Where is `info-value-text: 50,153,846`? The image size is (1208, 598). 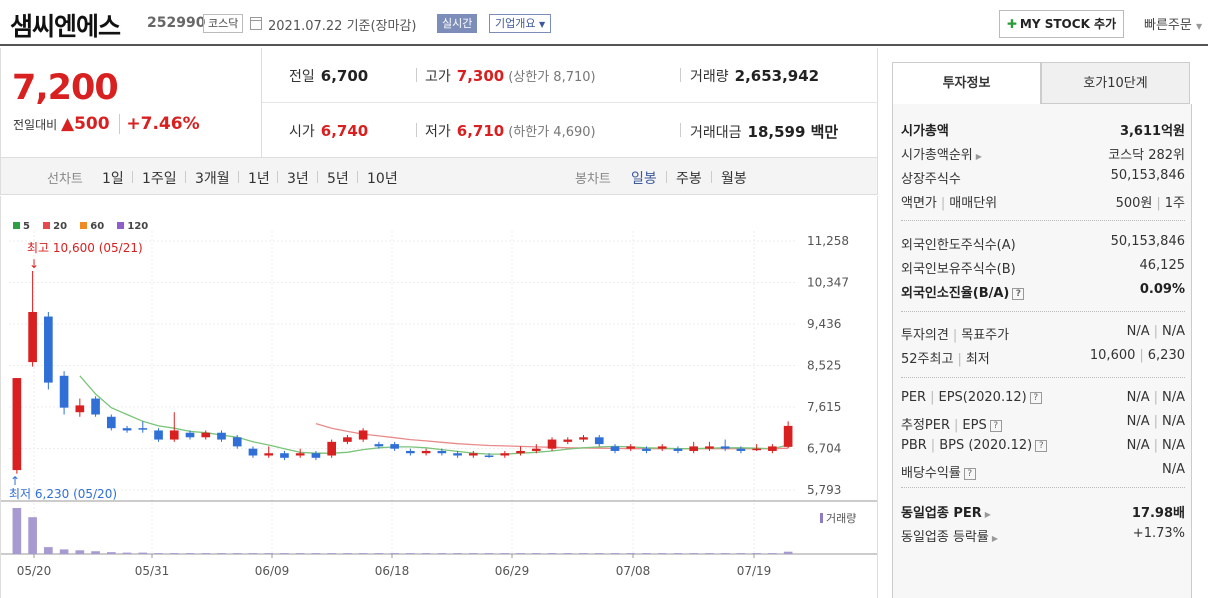 info-value-text: 50,153,846 is located at coordinates (1147, 175).